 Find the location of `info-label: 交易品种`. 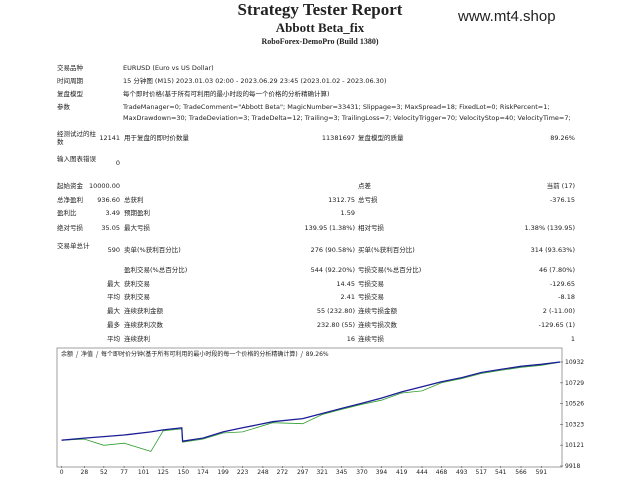

info-label: 交易品种 is located at coordinates (70, 68).